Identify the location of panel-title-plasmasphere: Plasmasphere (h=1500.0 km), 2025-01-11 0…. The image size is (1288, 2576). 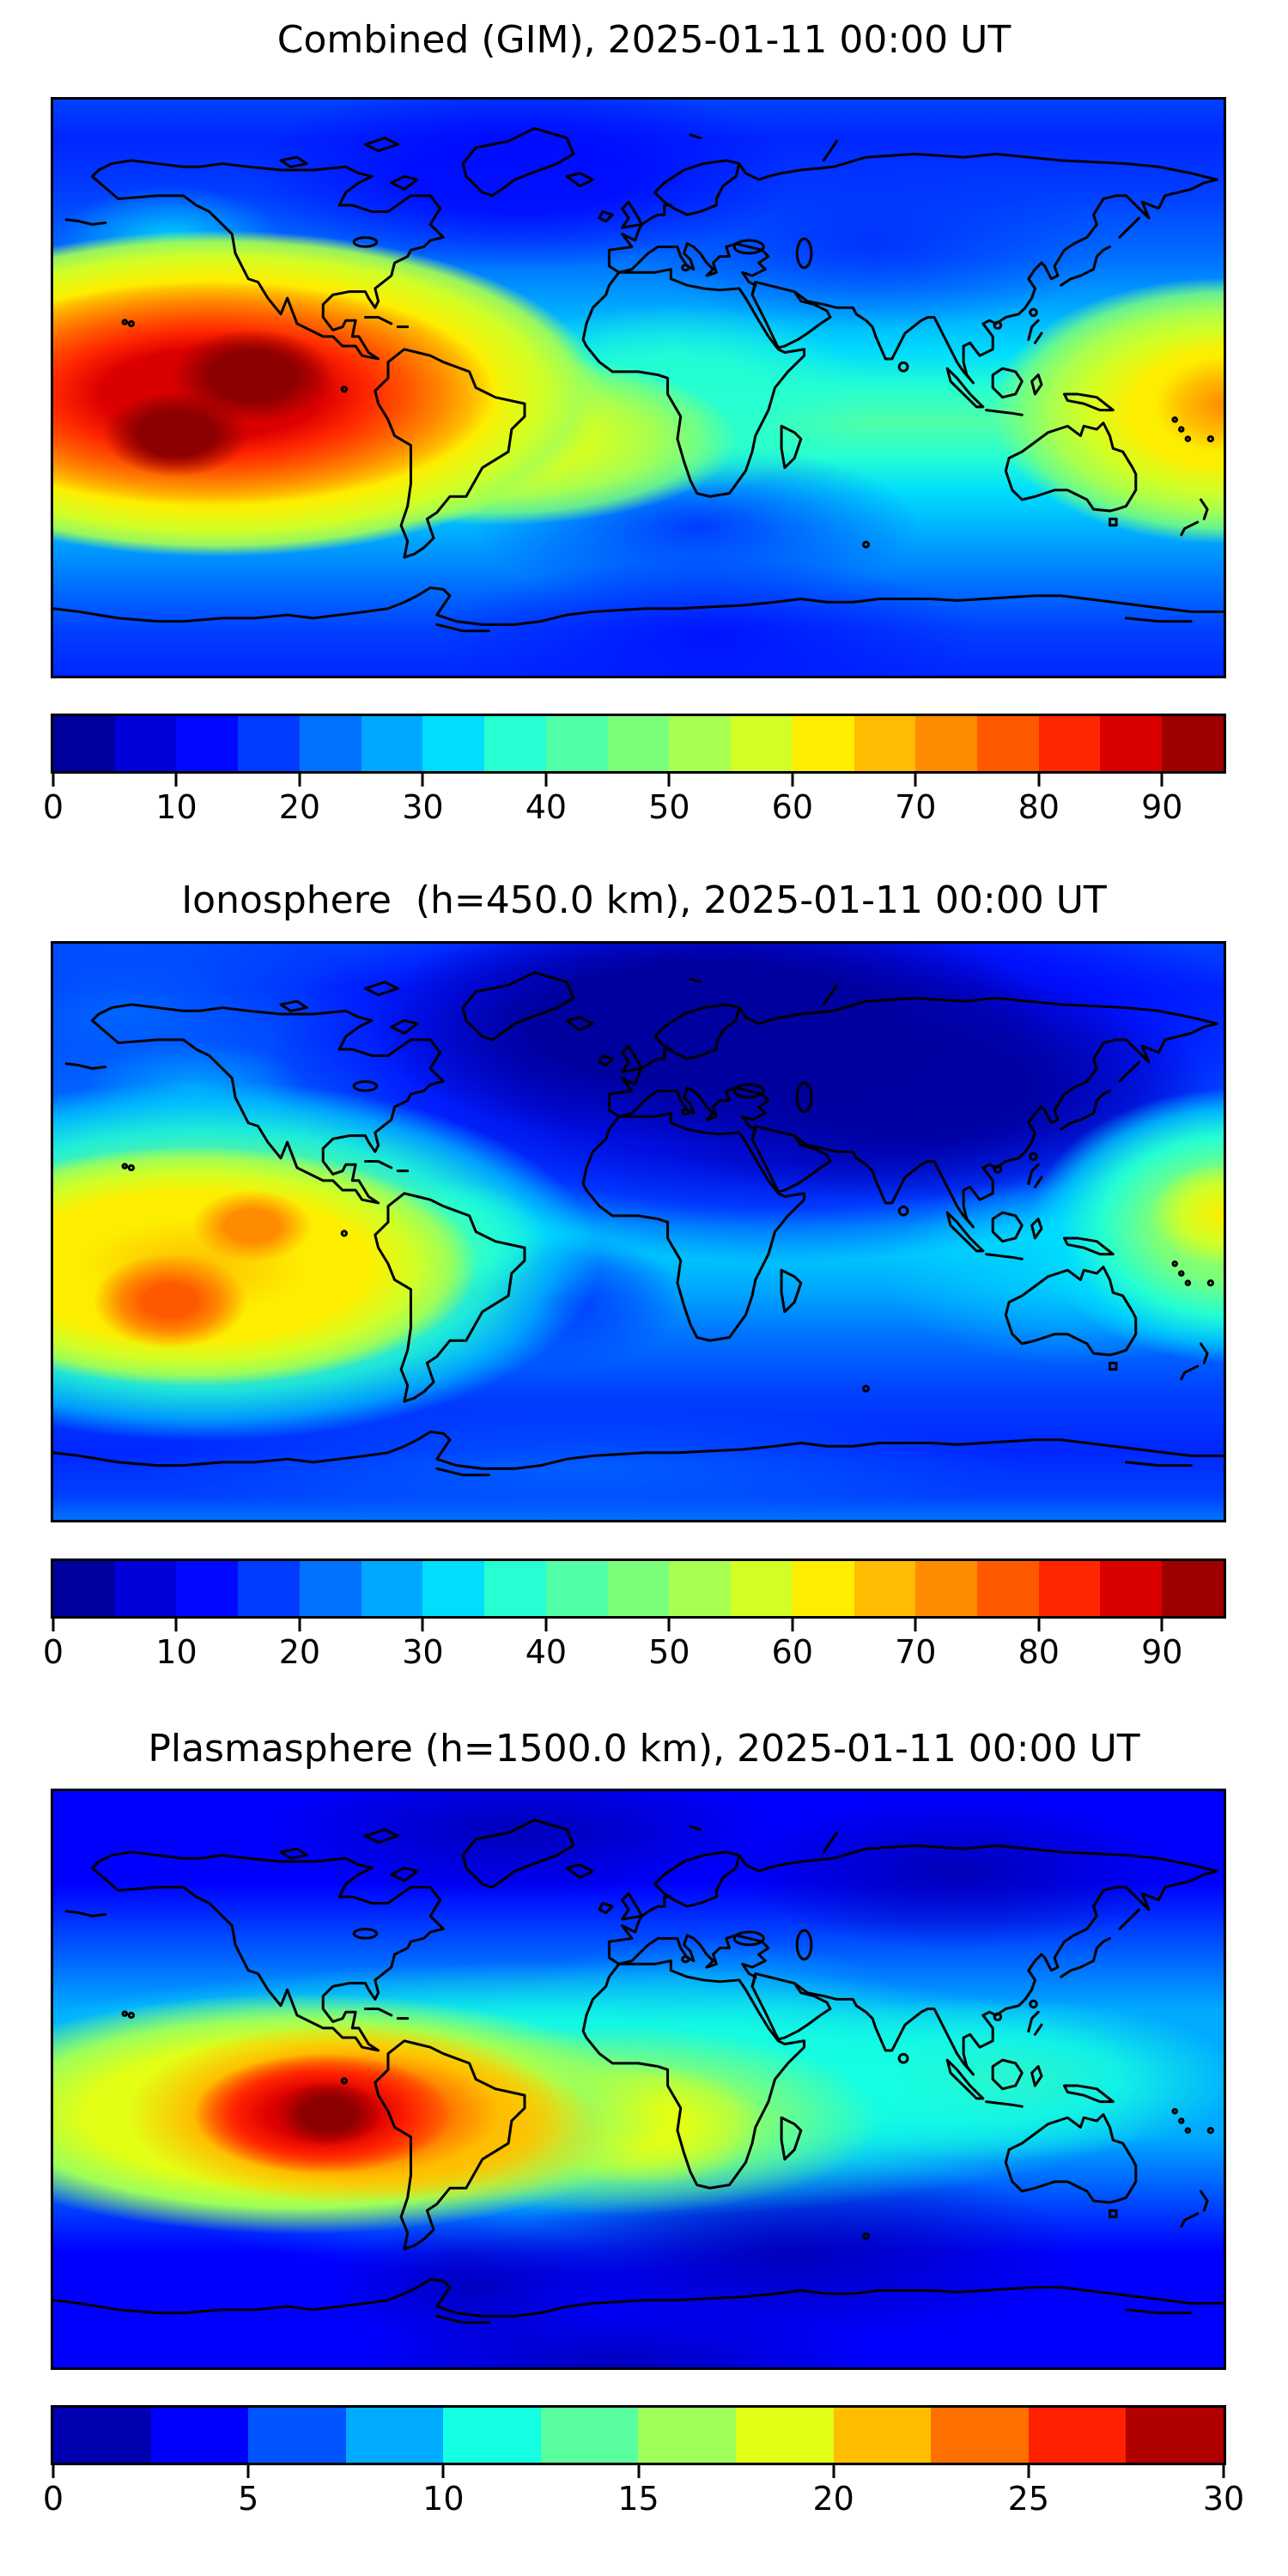
(644, 1749).